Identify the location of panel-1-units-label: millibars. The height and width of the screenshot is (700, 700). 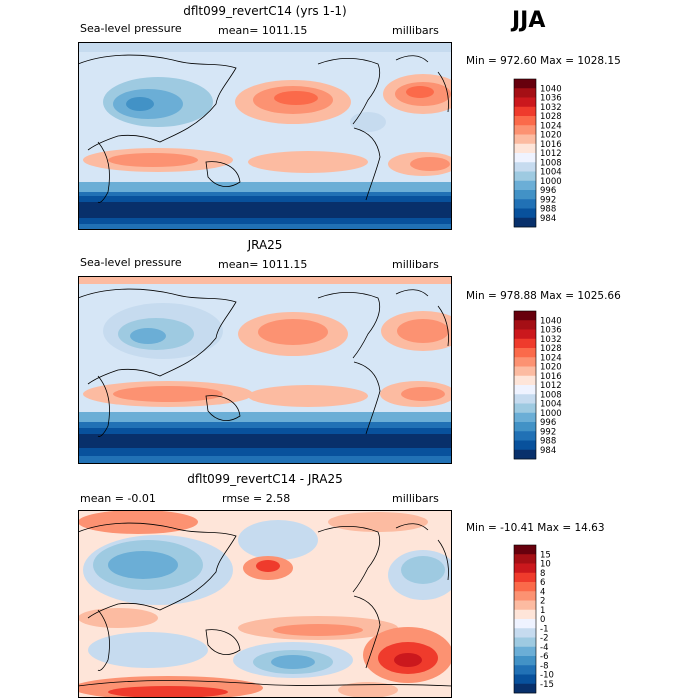
(415, 30).